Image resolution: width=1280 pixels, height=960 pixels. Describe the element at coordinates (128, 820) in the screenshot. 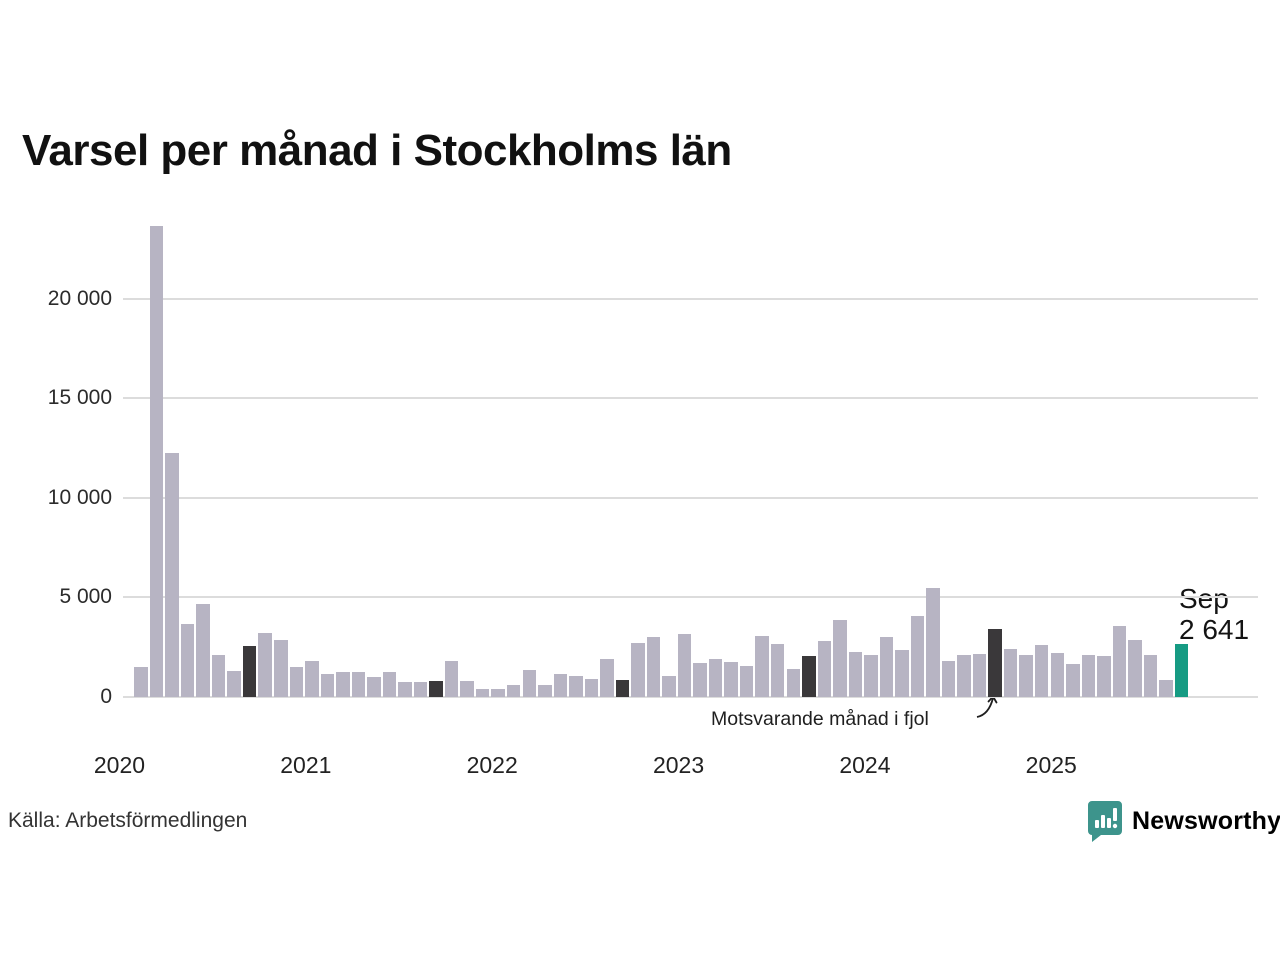

I see `source-attribution: Källa: Arbetsförmedlingen` at that location.